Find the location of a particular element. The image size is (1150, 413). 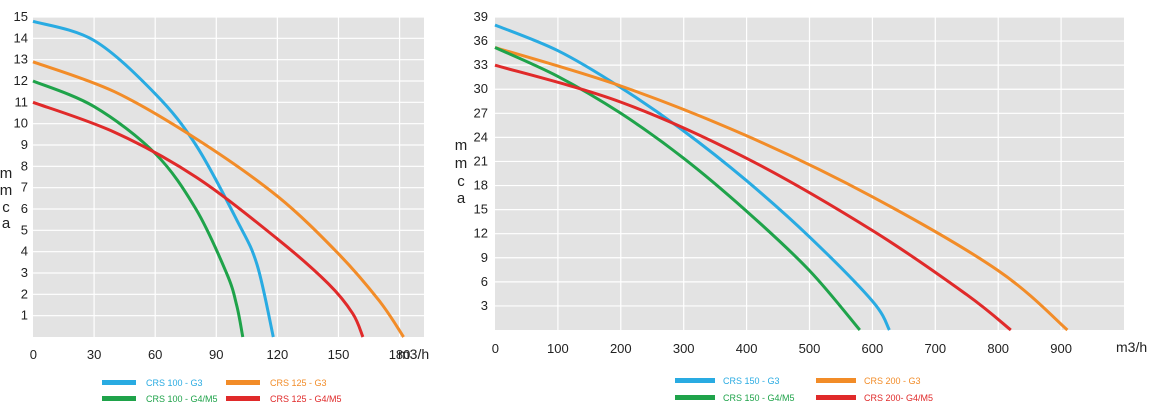

legend-label: CRS 150 - G4/M5 is located at coordinates (759, 398).